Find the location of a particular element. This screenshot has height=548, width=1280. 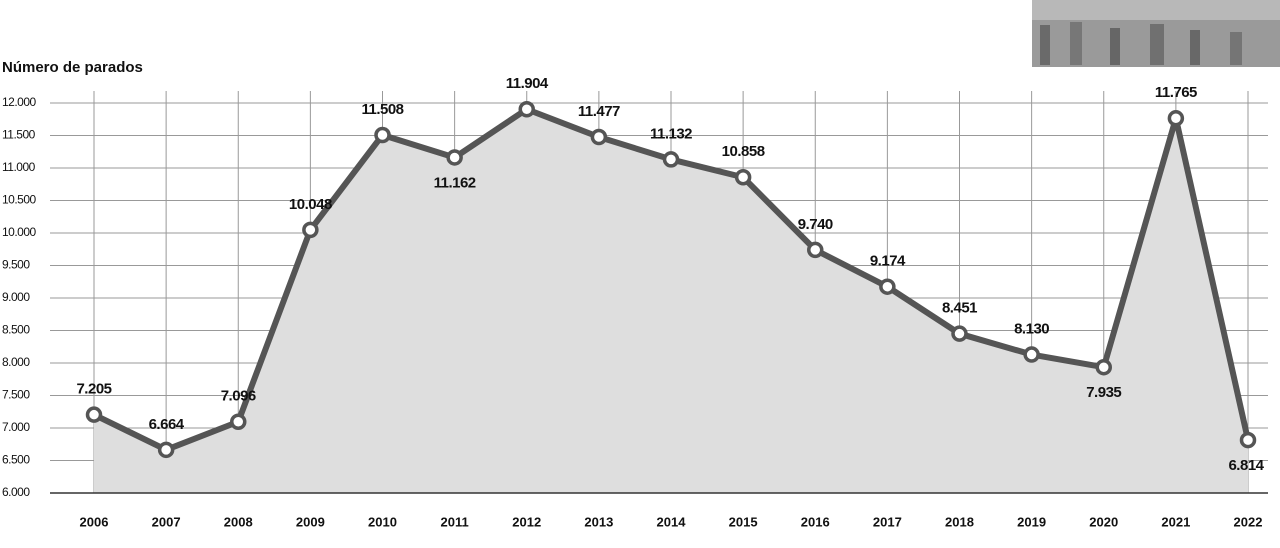

y-tick-label: 10.500 is located at coordinates (19, 200).